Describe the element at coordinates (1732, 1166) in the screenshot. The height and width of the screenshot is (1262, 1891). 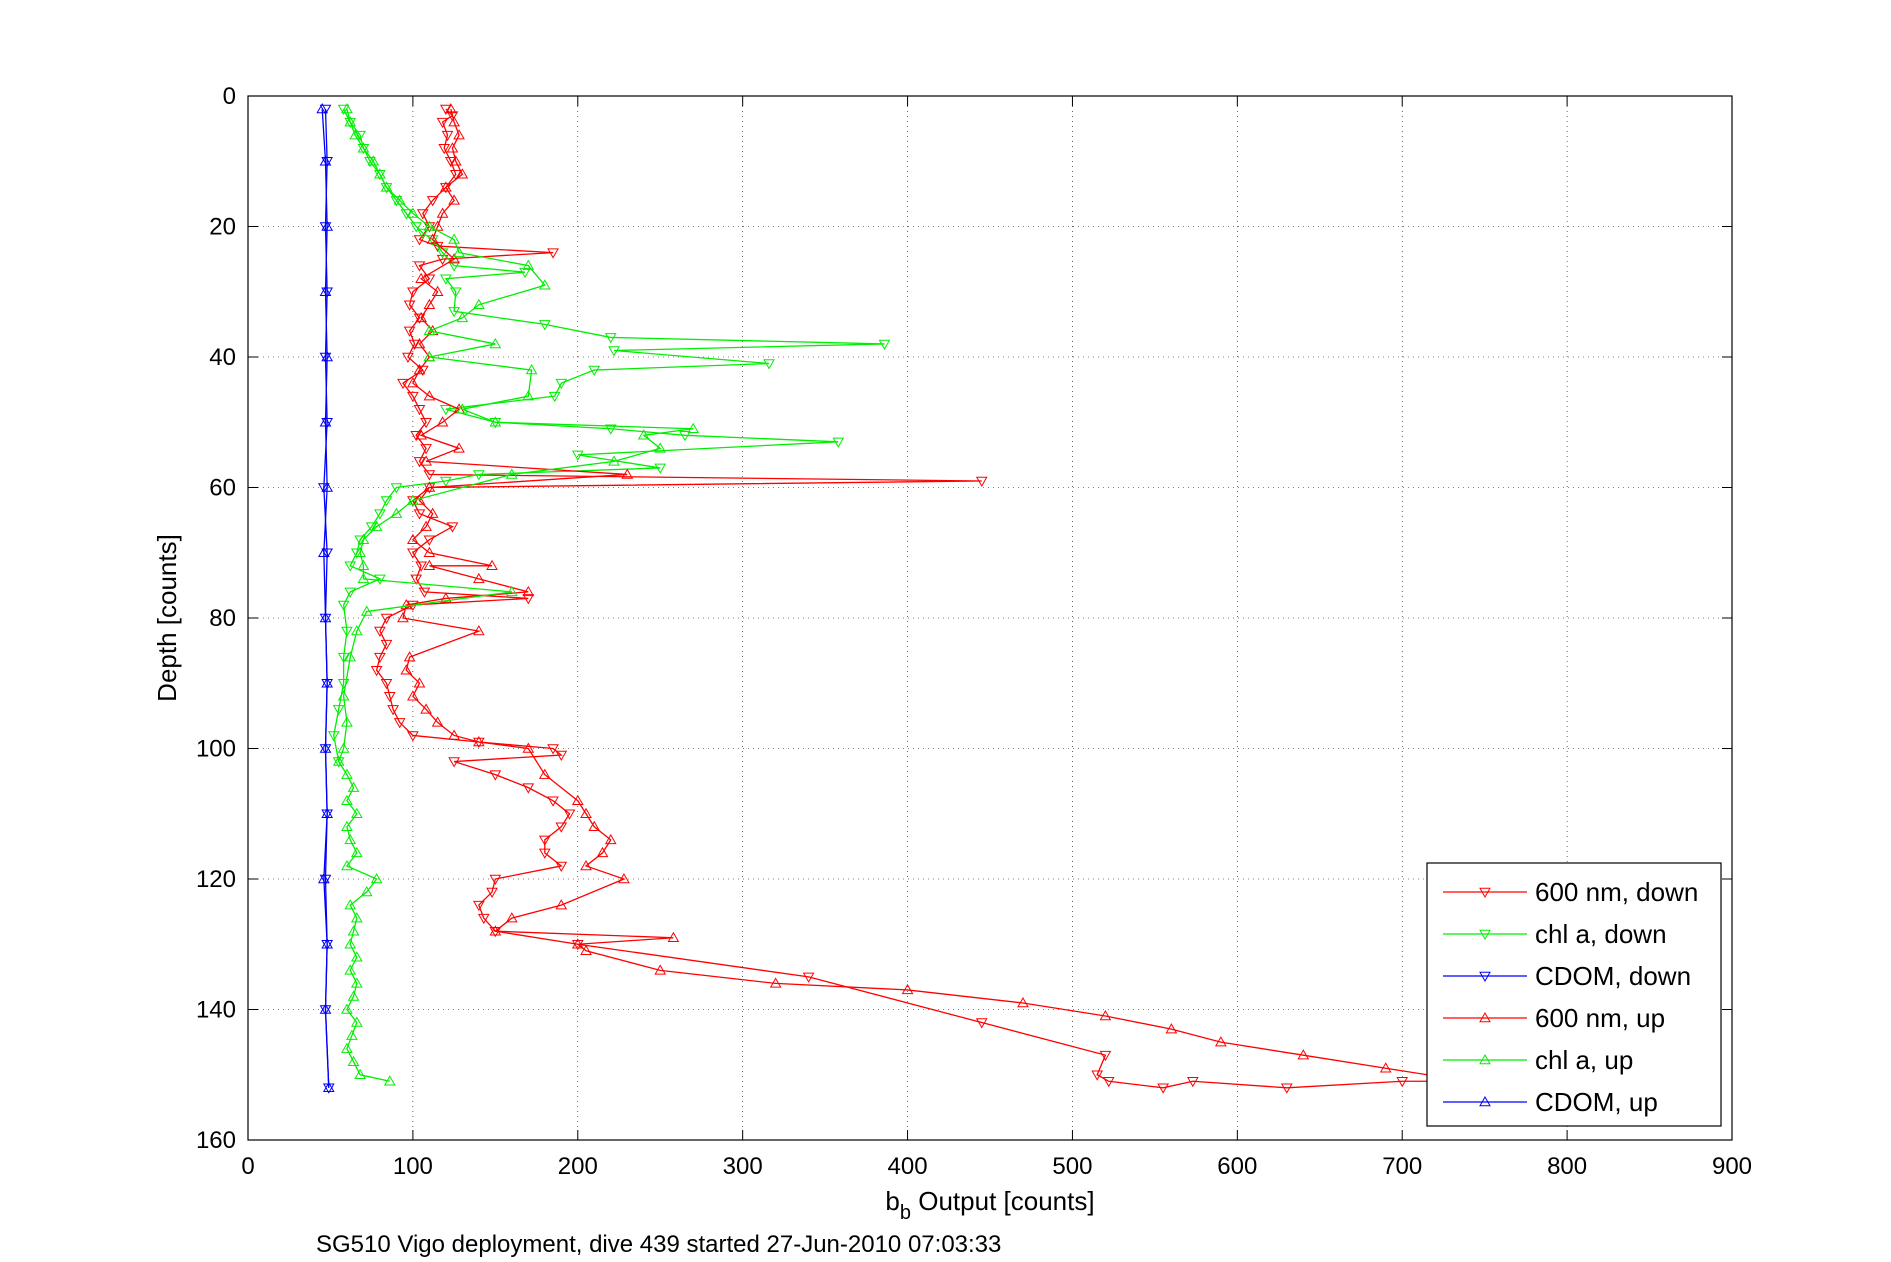
I see `x-tick-label: 900` at that location.